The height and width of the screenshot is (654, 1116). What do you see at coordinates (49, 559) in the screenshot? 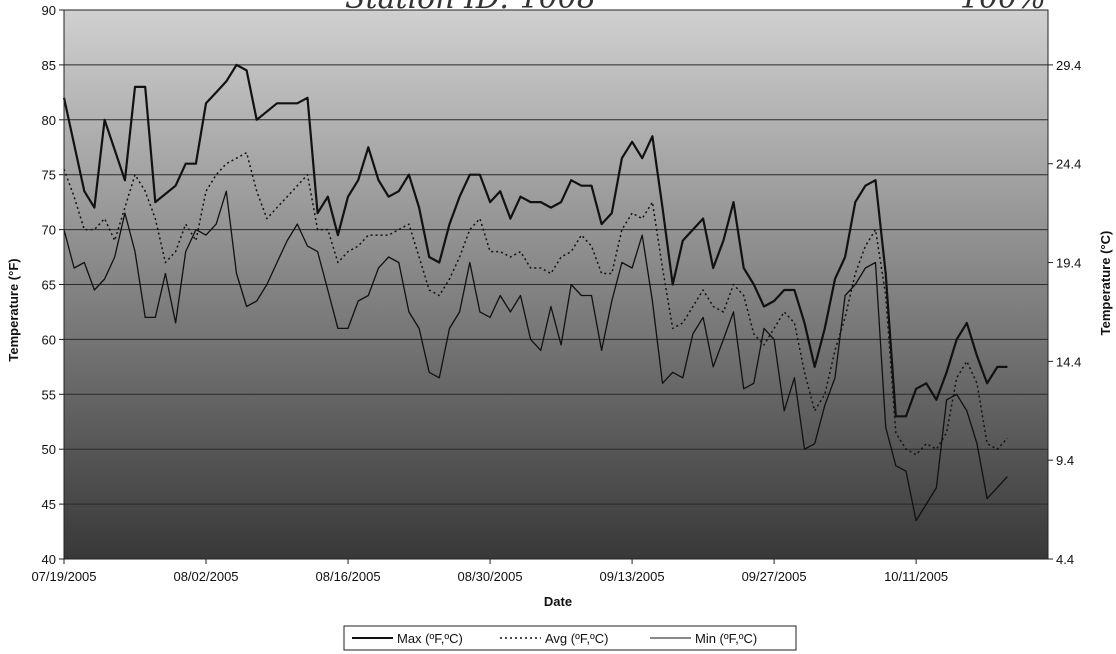
I see `y-tick-label: 40` at bounding box center [49, 559].